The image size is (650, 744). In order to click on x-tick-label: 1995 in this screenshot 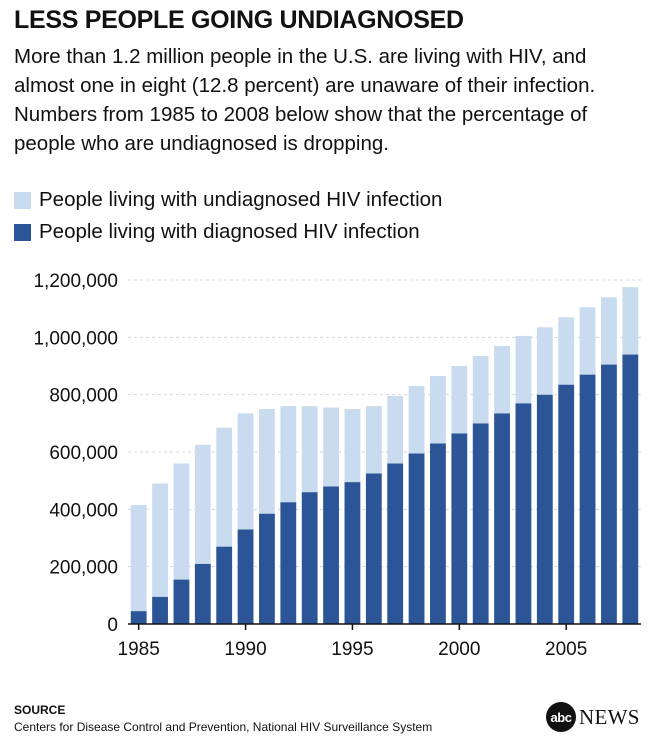, I will do `click(352, 649)`.